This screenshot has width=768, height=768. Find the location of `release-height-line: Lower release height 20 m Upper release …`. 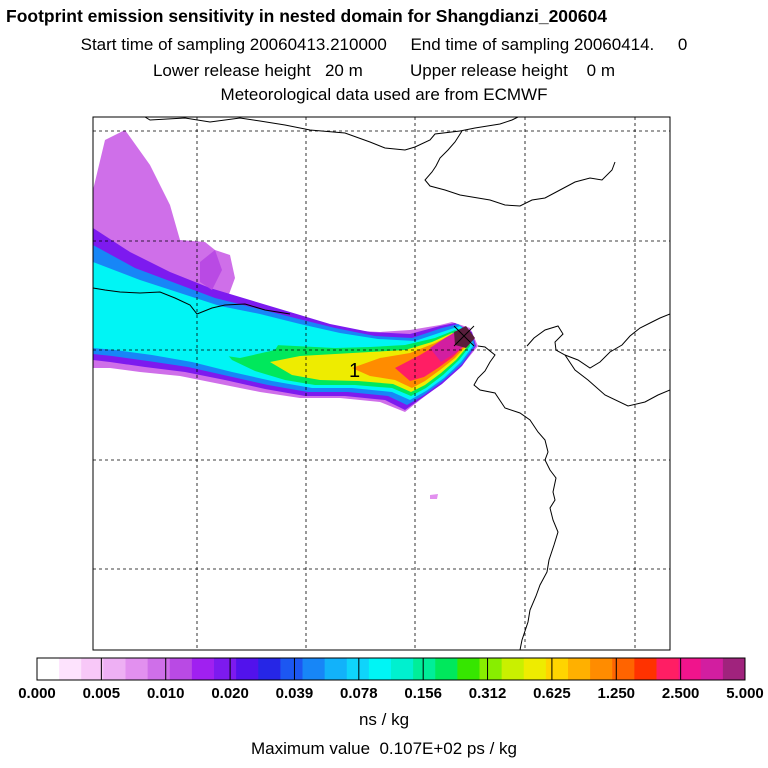

release-height-line: Lower release height 20 m Upper release … is located at coordinates (384, 70).